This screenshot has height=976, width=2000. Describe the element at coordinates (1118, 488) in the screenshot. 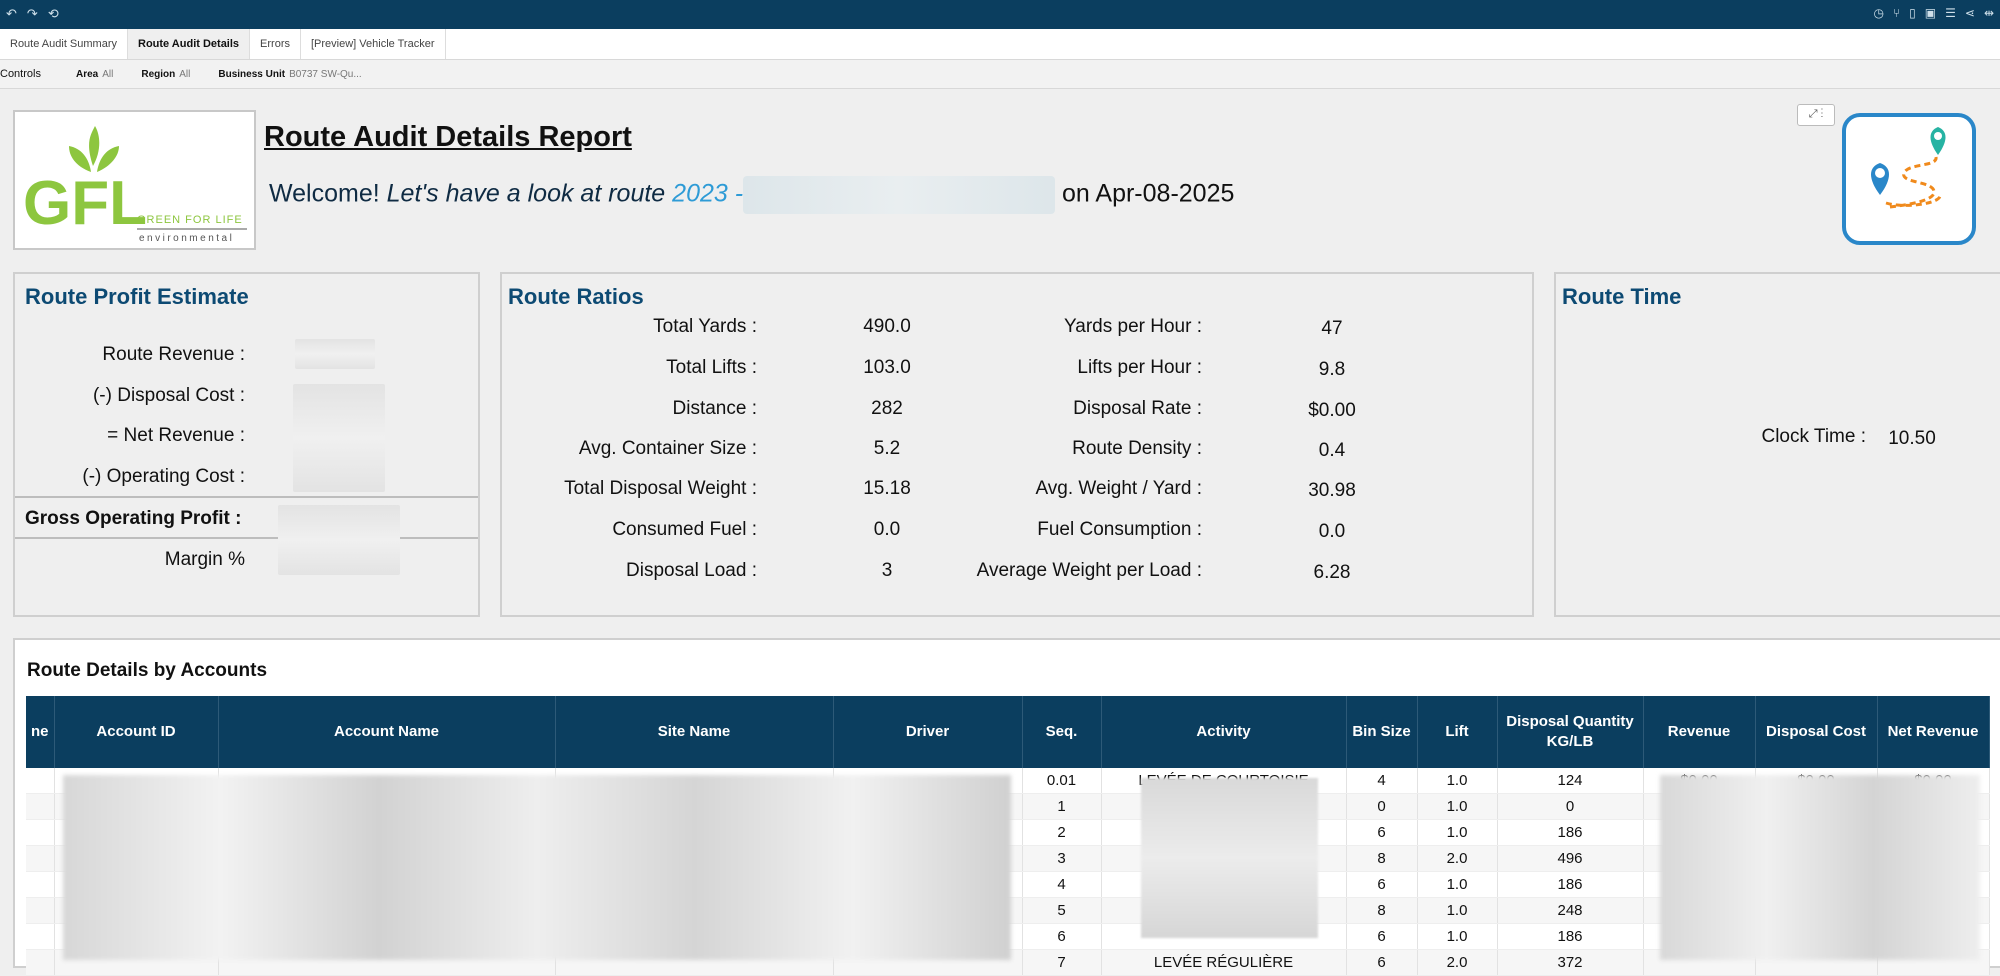

I see `ratio-label: Avg. Weight / Yard :` at that location.